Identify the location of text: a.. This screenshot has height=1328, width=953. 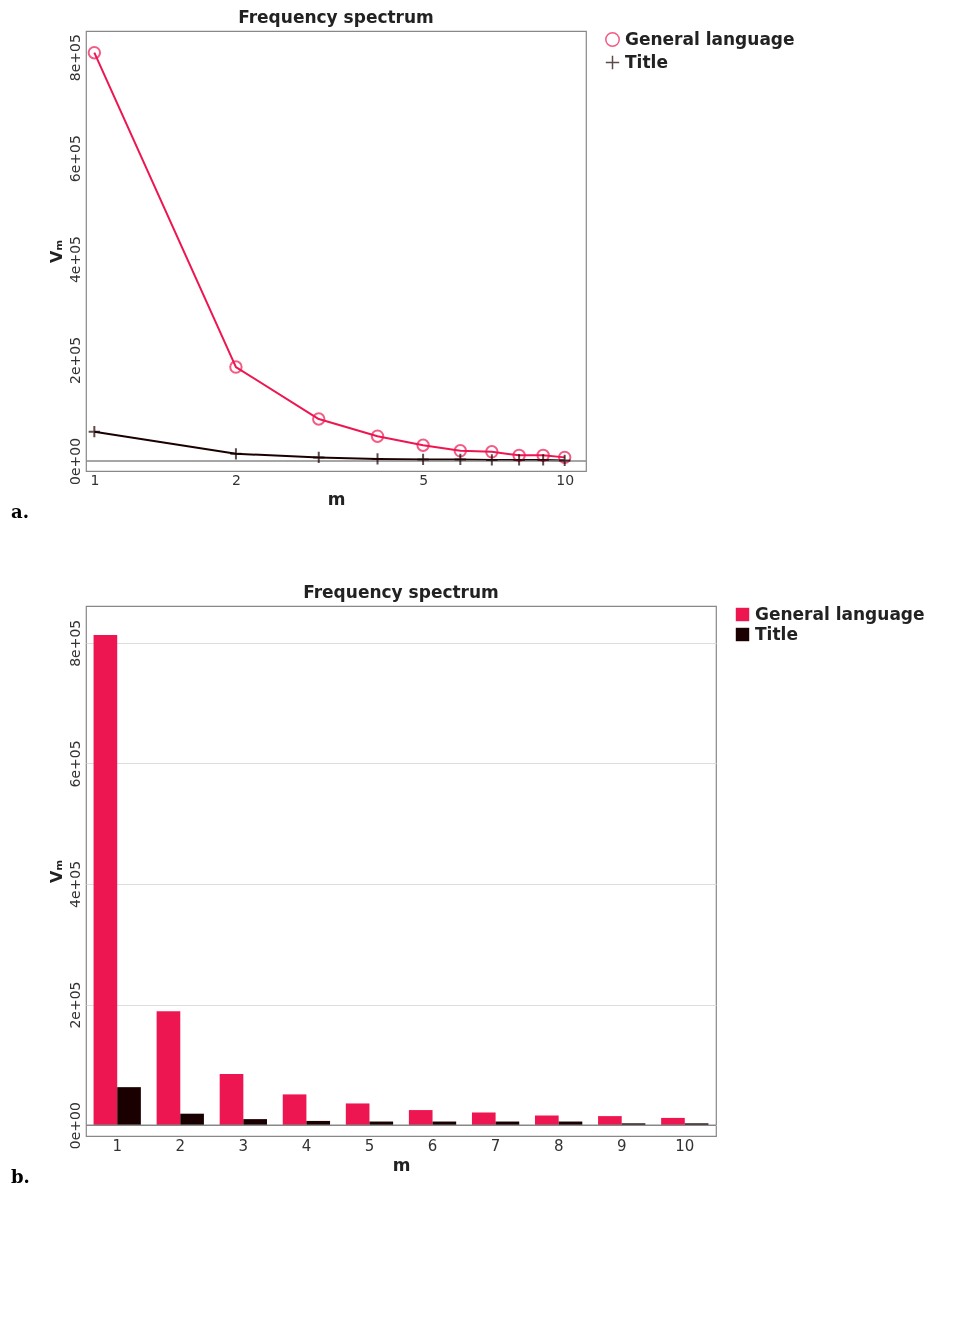
(20, 511).